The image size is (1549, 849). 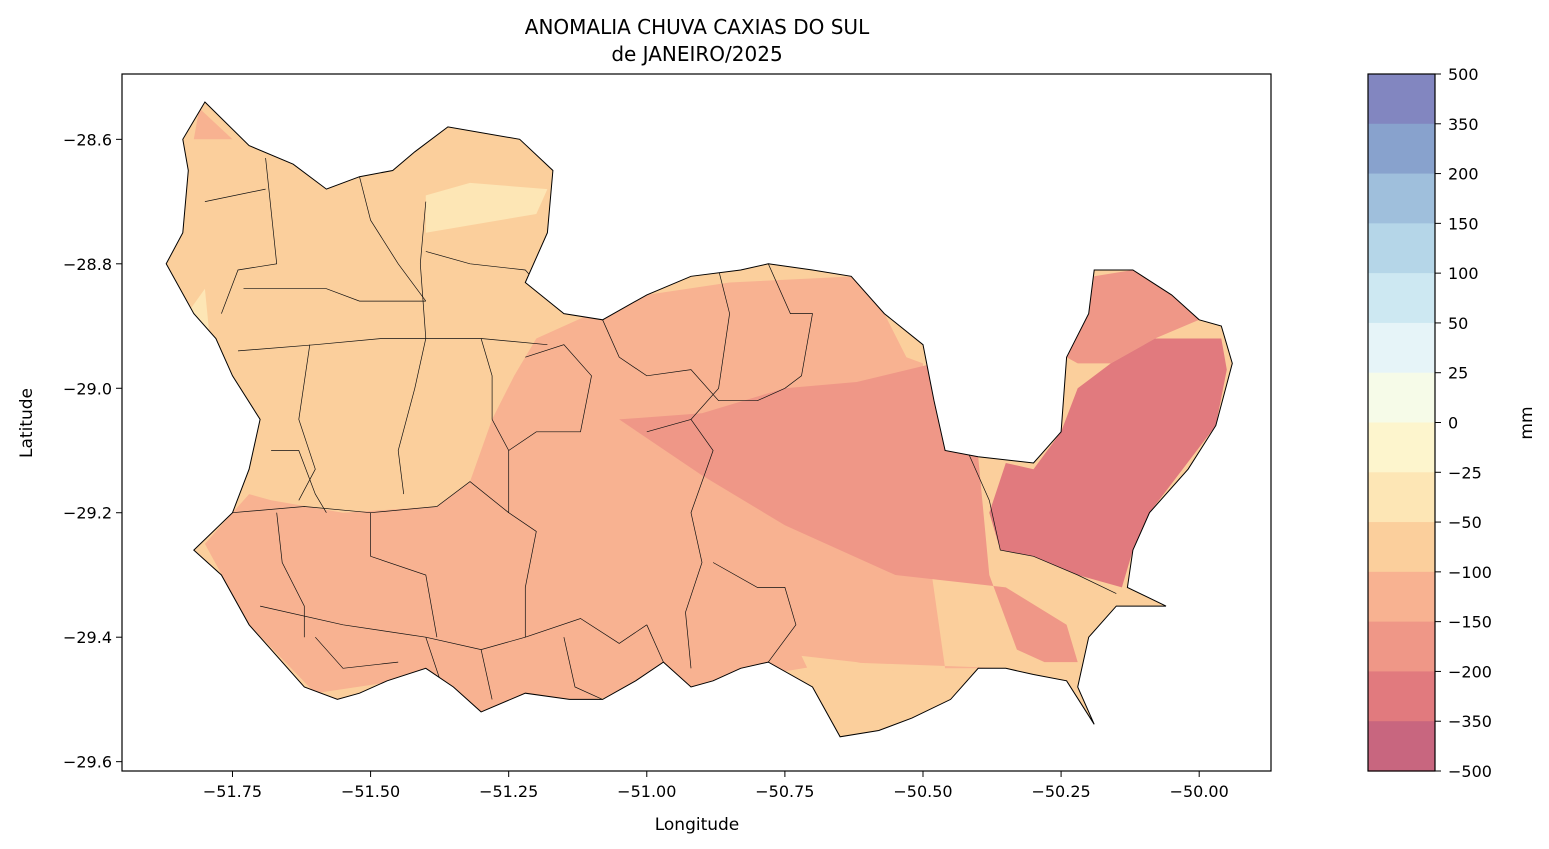 What do you see at coordinates (1060, 791) in the screenshot?
I see `x-tick-label-6: −50.25` at bounding box center [1060, 791].